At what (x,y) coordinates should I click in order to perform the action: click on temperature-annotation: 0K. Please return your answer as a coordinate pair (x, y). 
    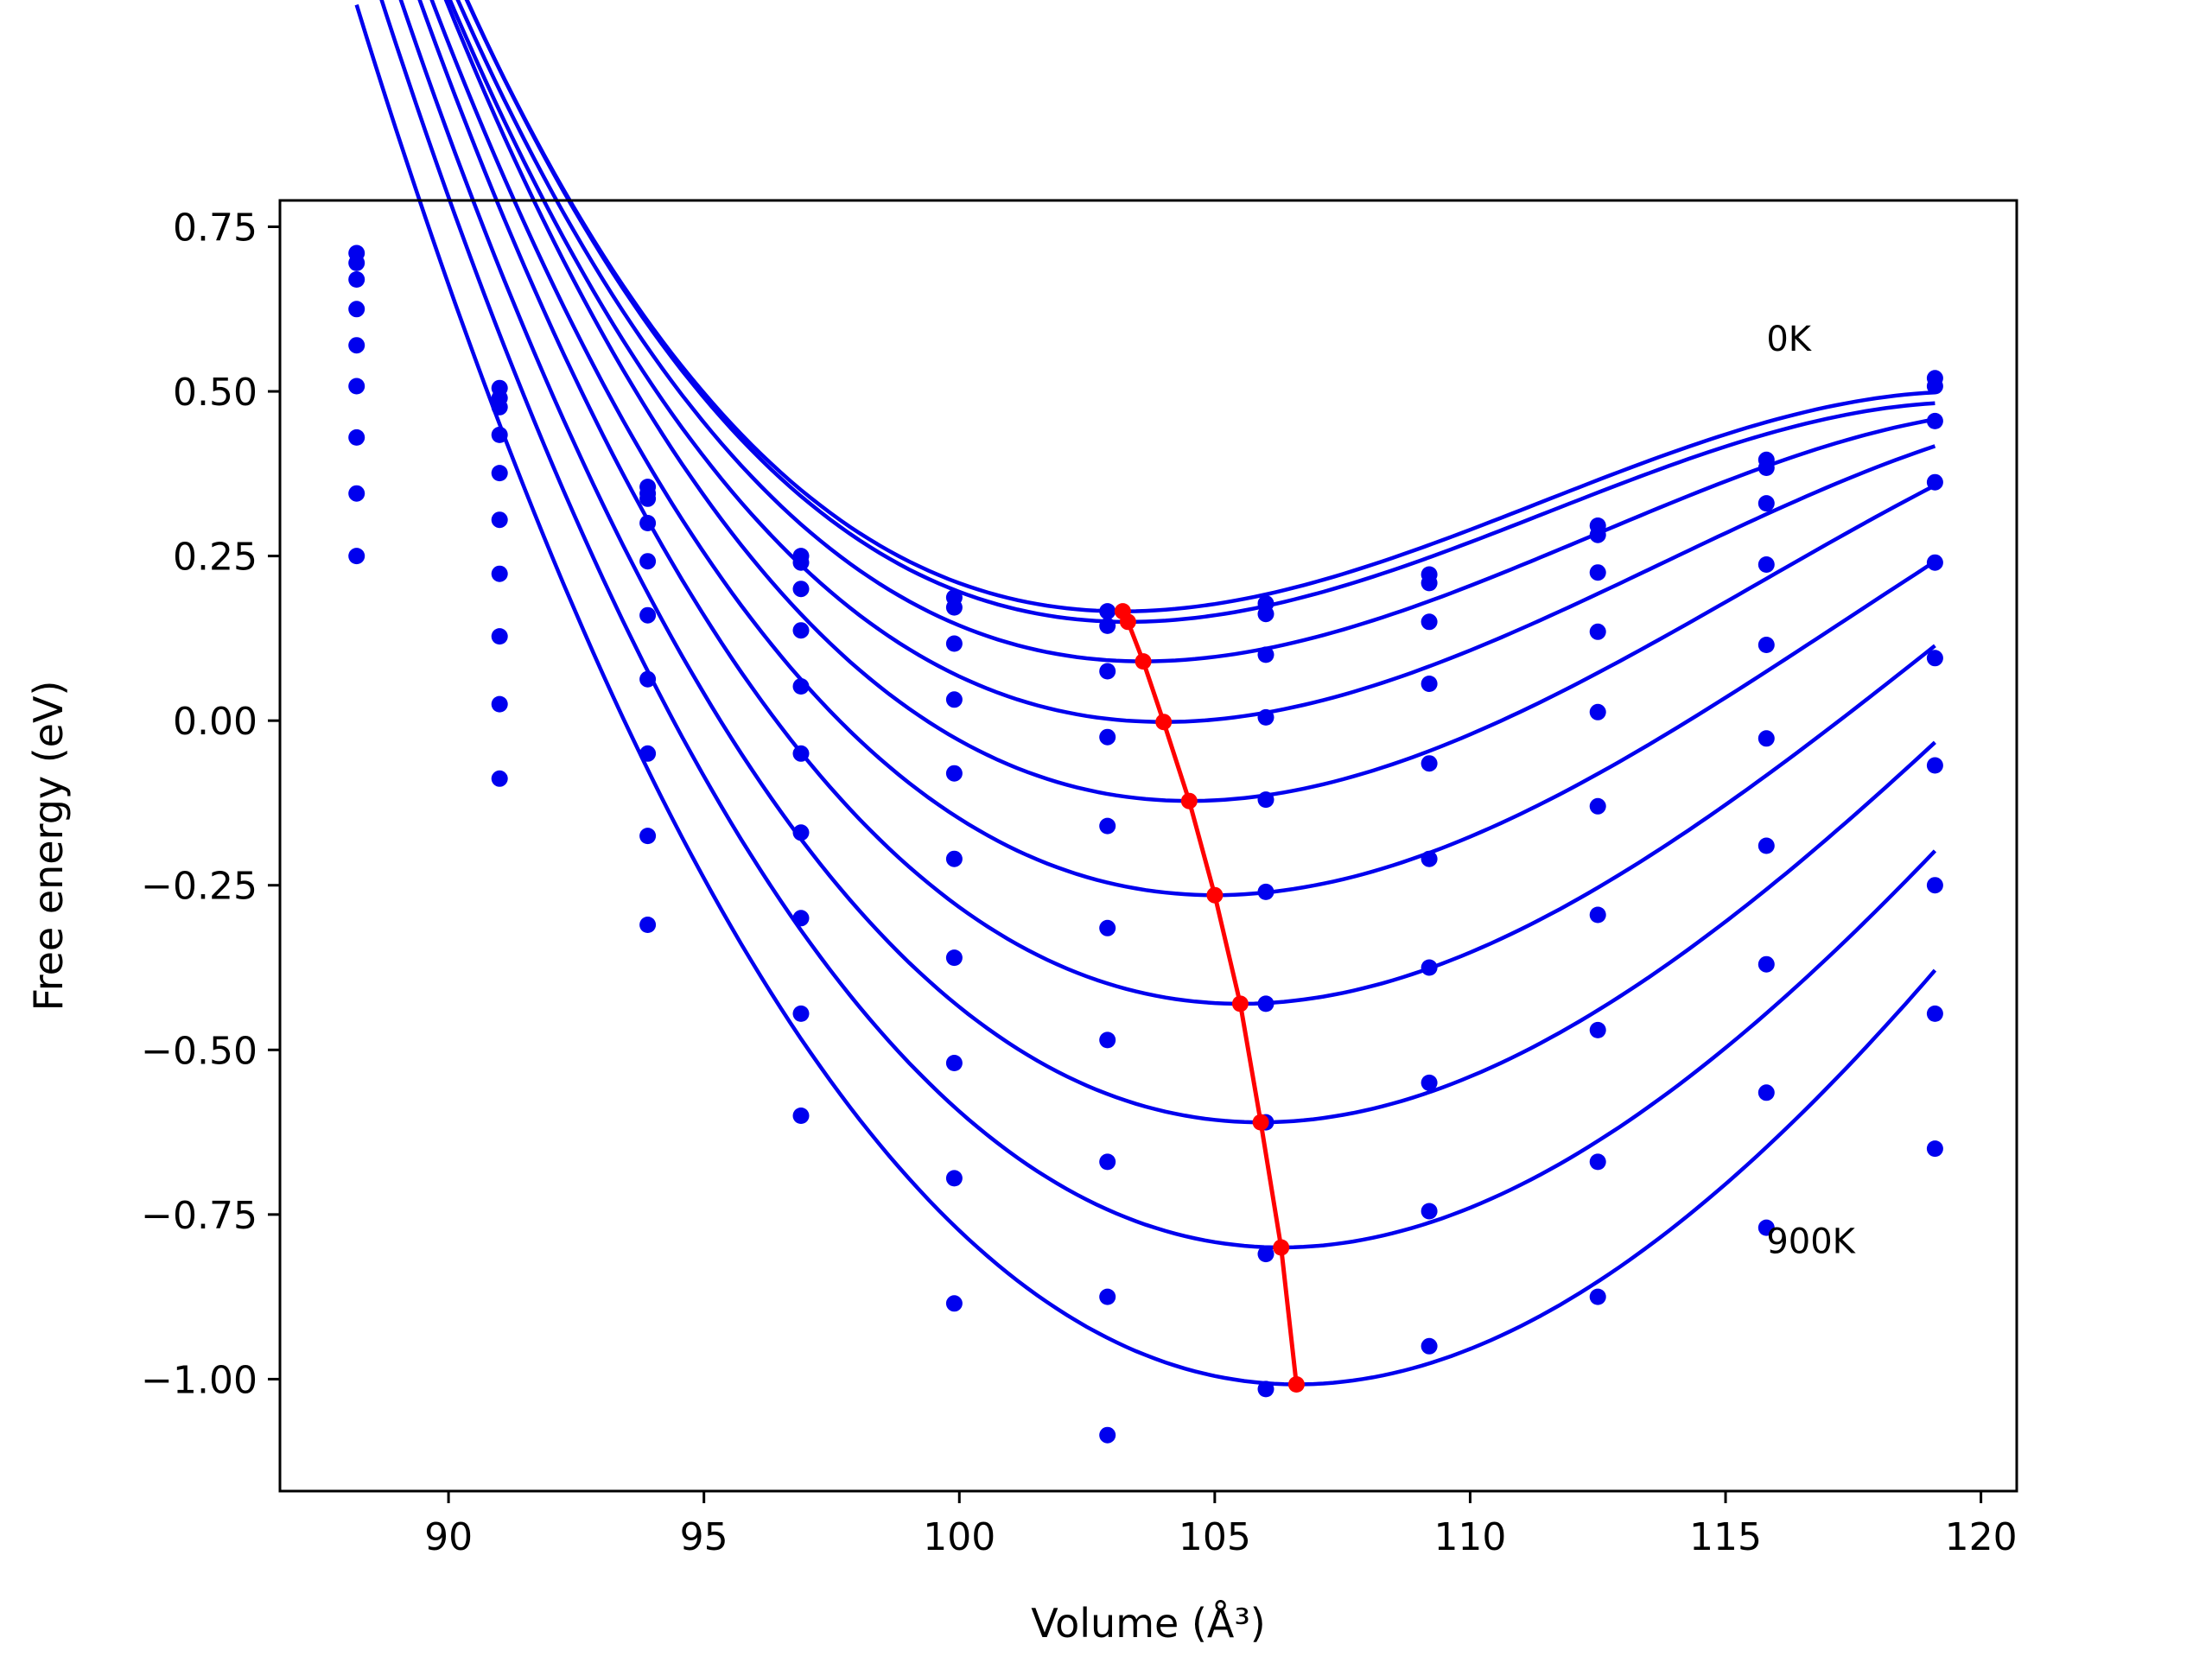
    Looking at the image, I should click on (1789, 340).